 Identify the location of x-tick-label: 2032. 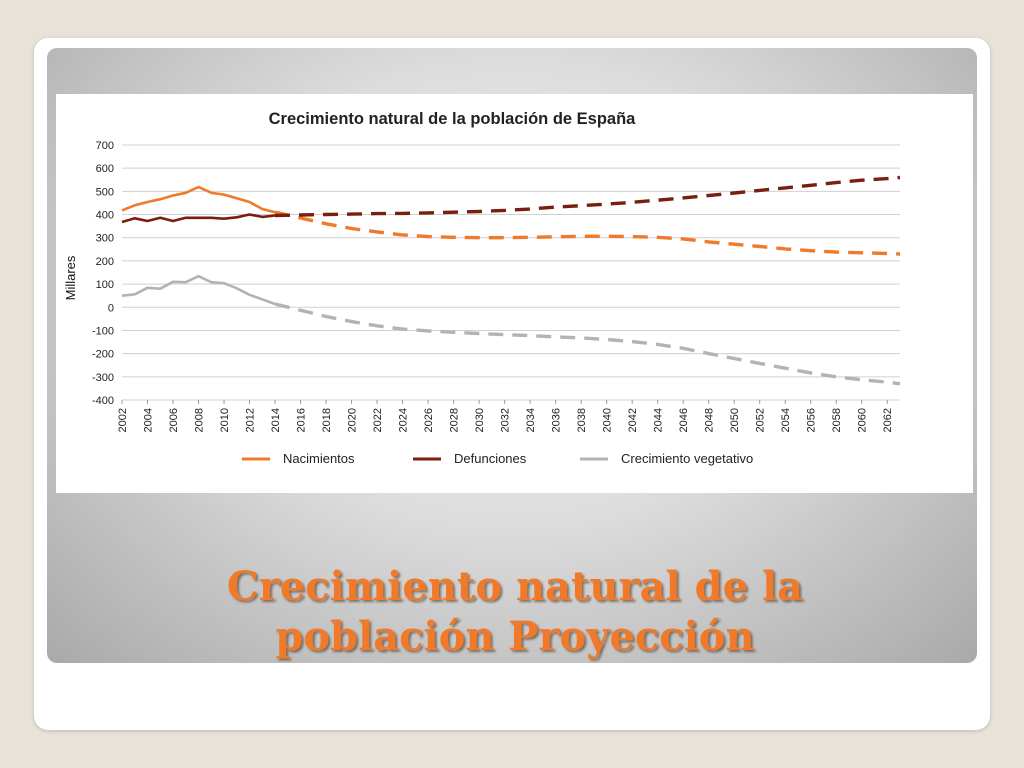
(506, 420).